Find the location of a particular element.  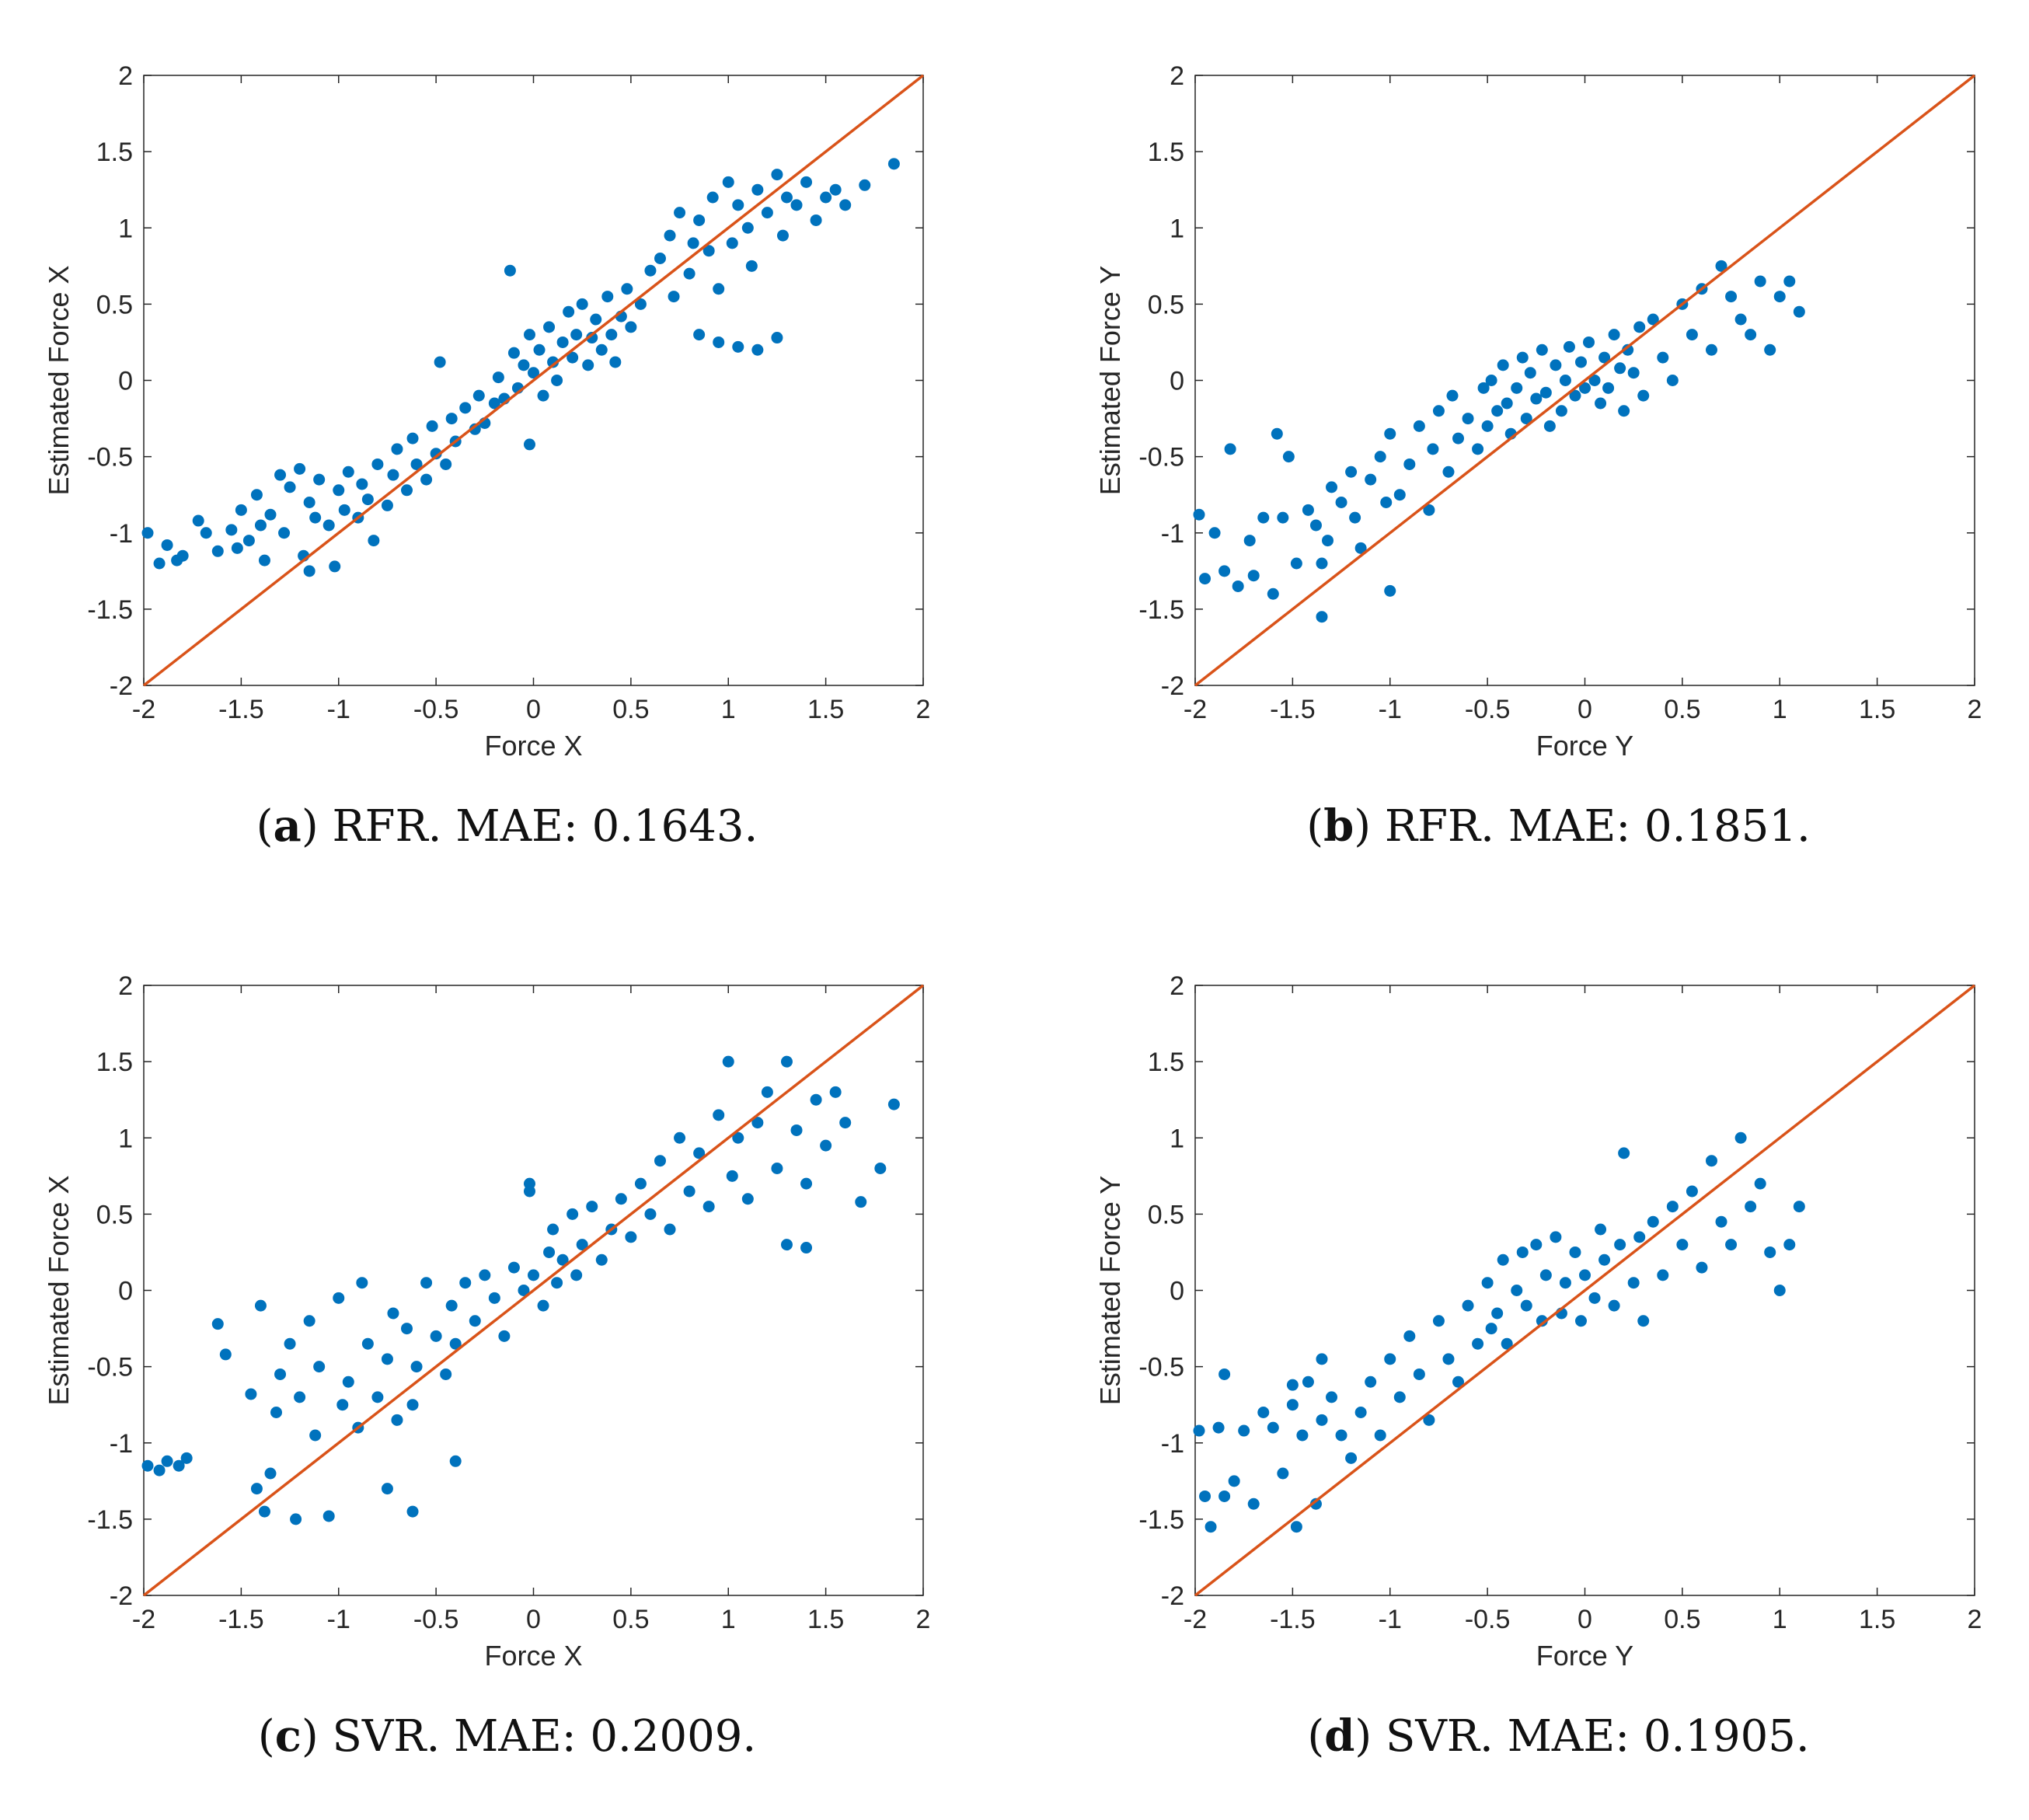

y-tick-label: -1 is located at coordinates (122, 1444).